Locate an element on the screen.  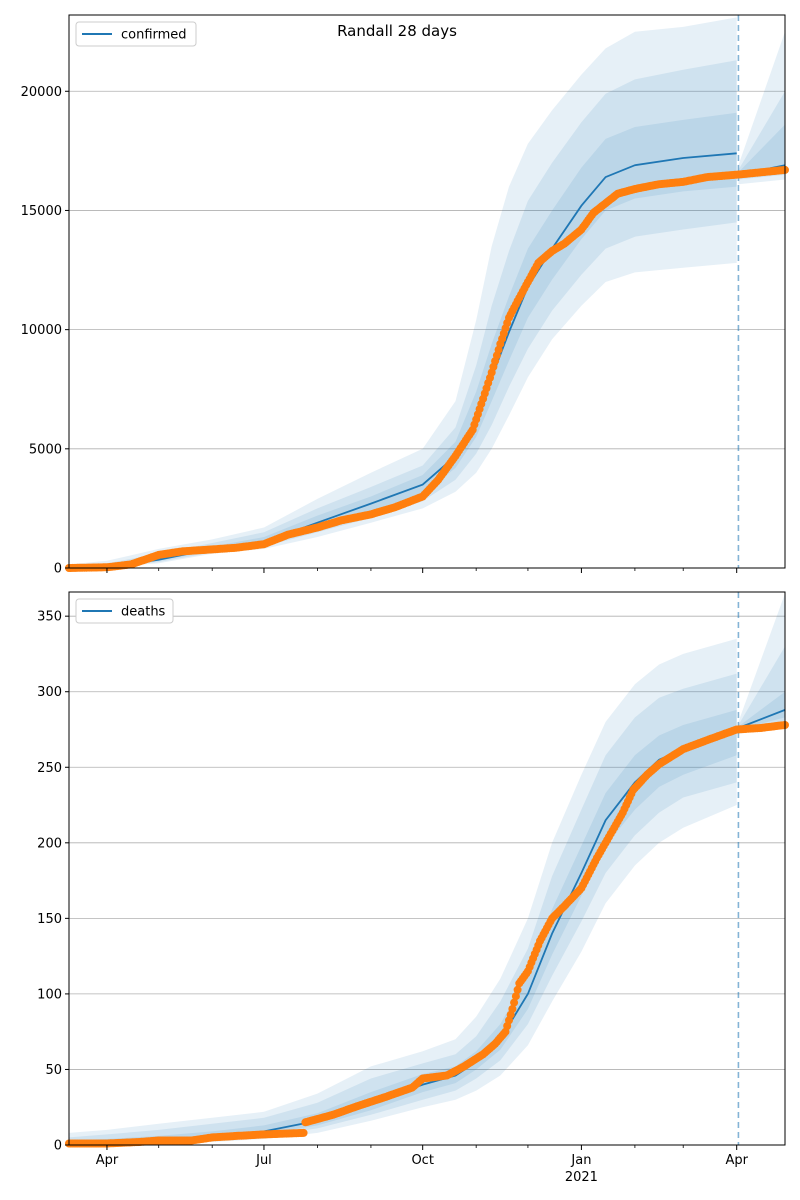
legend-label-deaths: deaths is located at coordinates (143, 612).